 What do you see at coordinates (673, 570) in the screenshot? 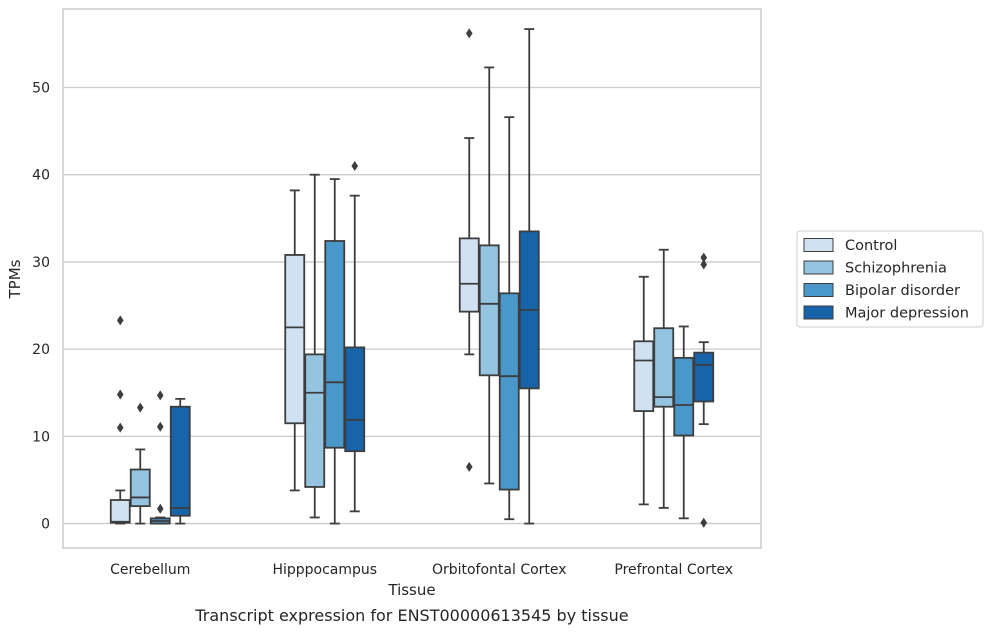
I see `x-tick-label: Prefrontal Cortex` at bounding box center [673, 570].